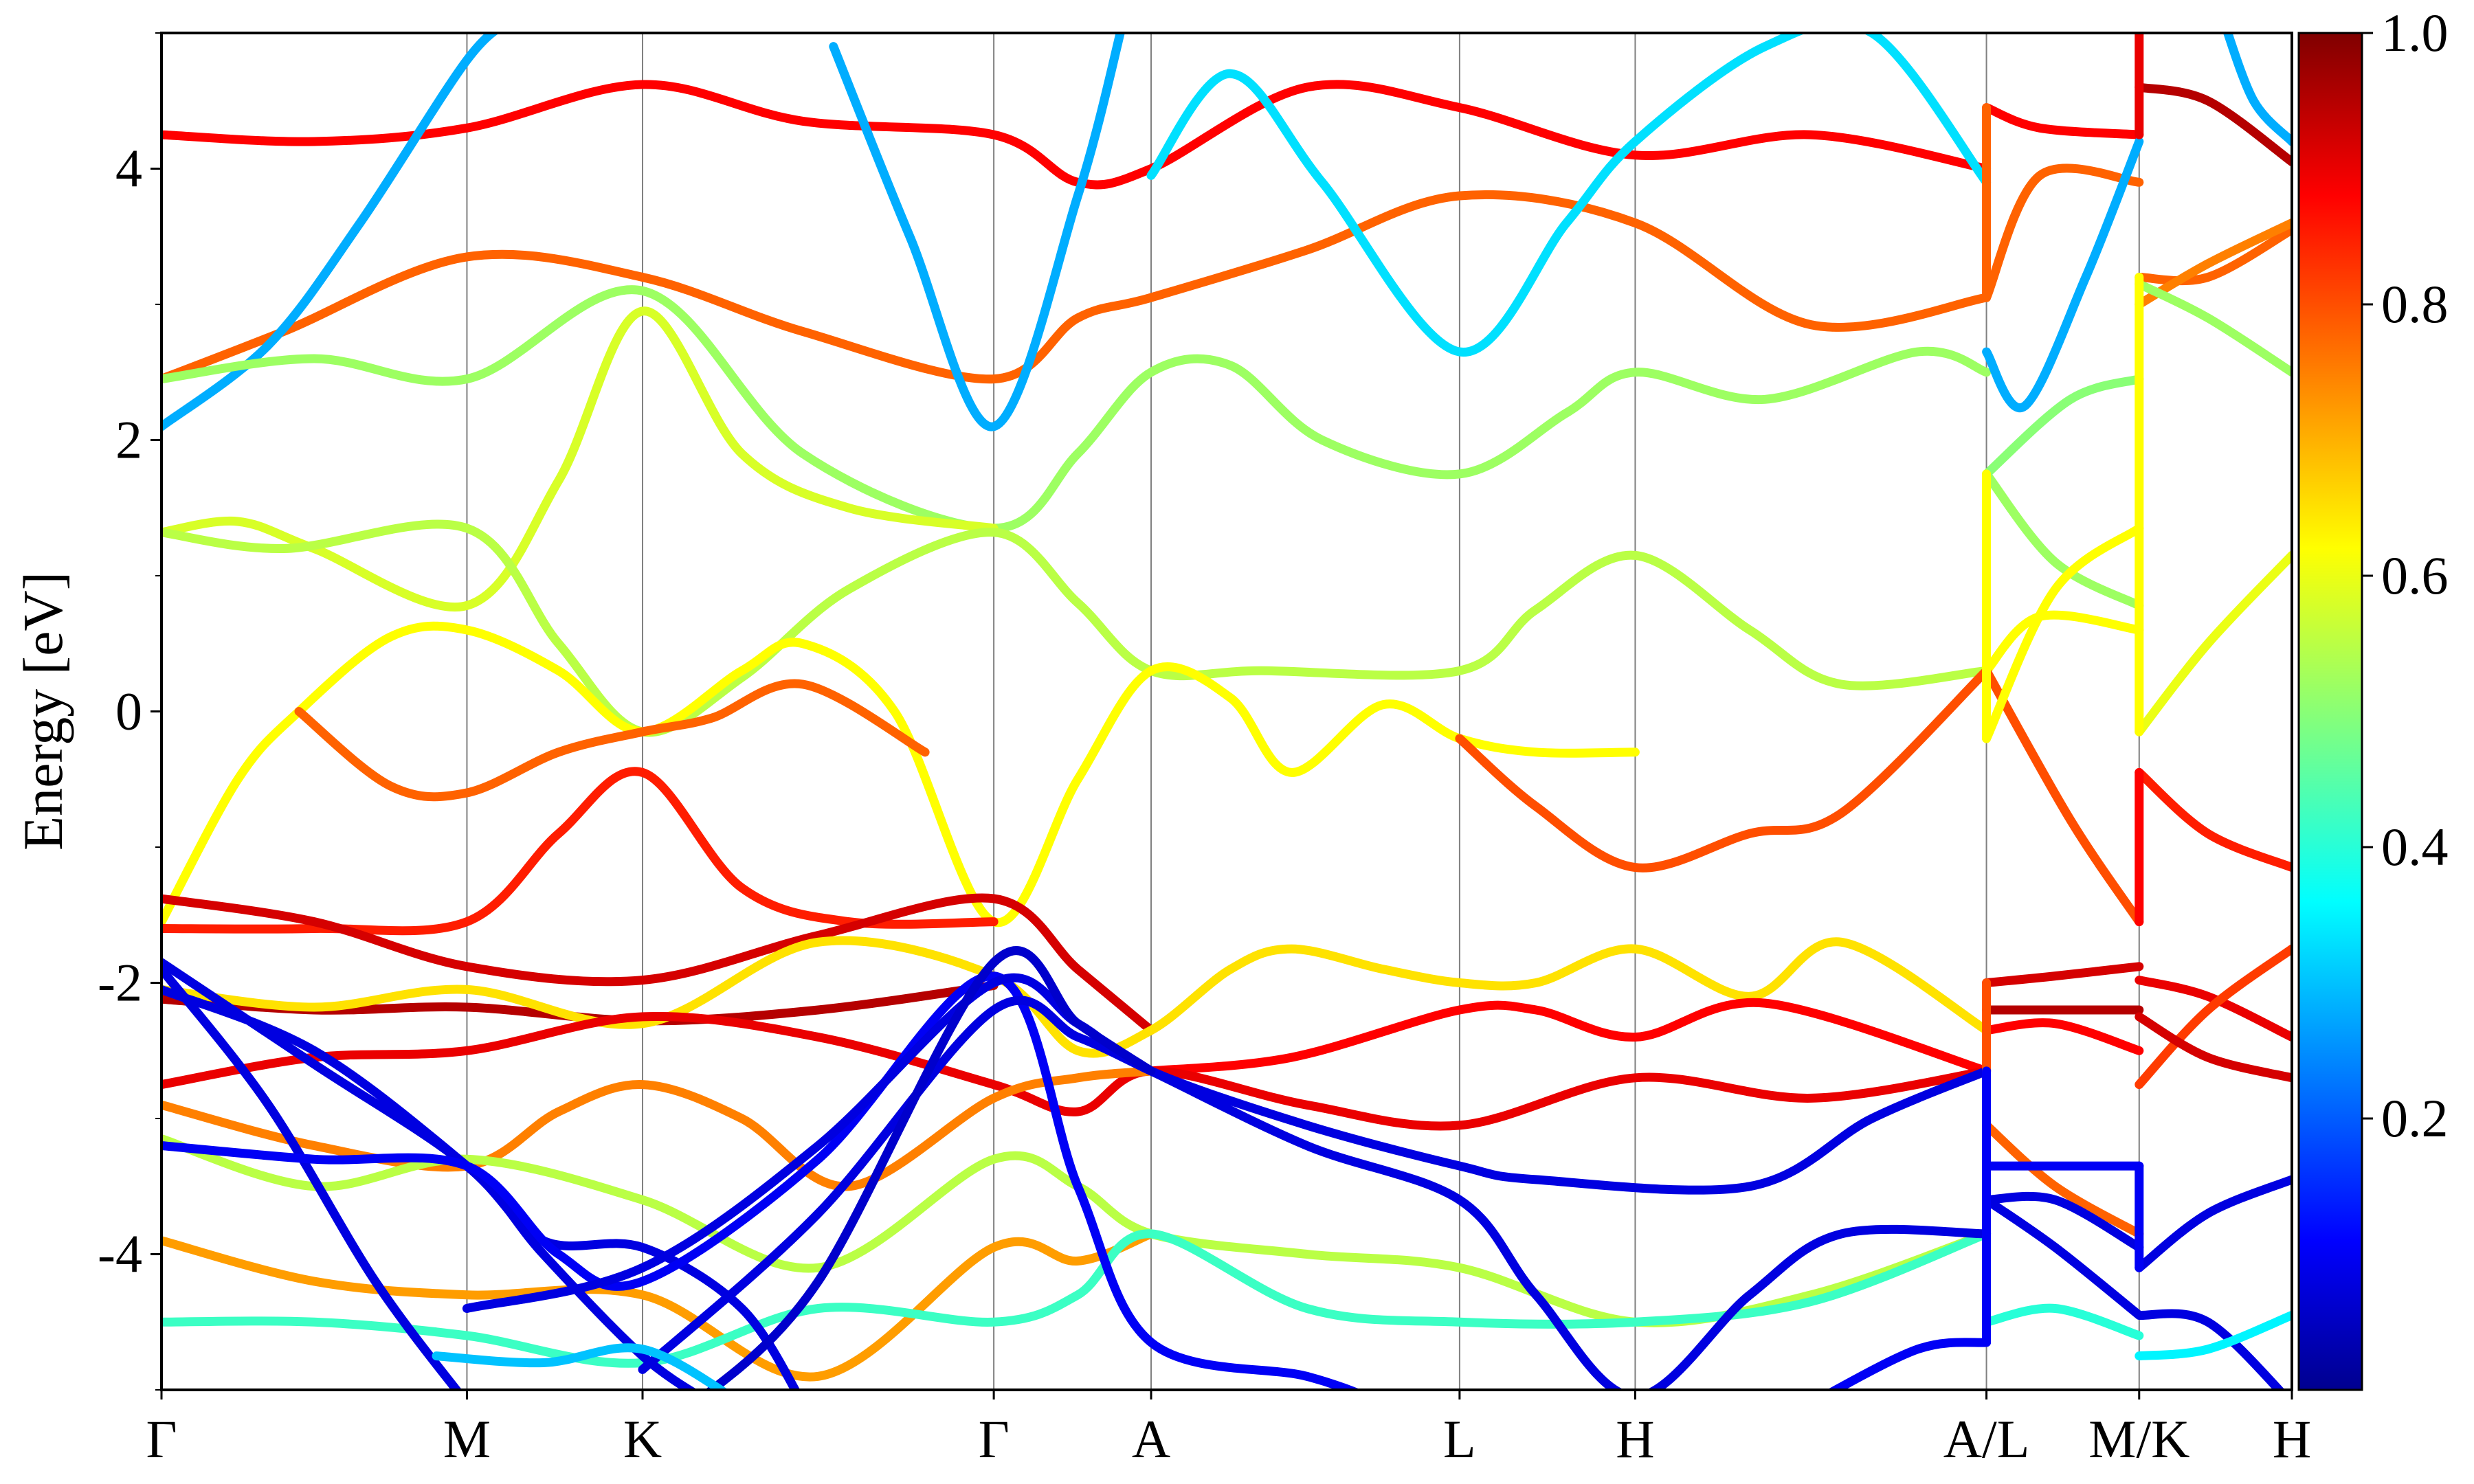  I want to click on y-axis-ticks: 4 2 0 -2 -4, so click(129, 711).